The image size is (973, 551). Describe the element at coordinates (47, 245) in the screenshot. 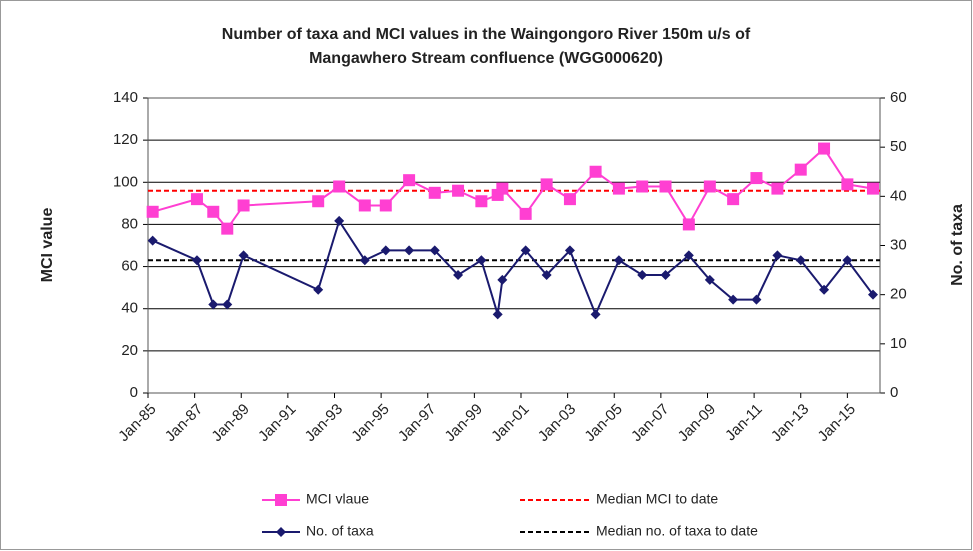

I see `y-axis-label: MCI value` at that location.